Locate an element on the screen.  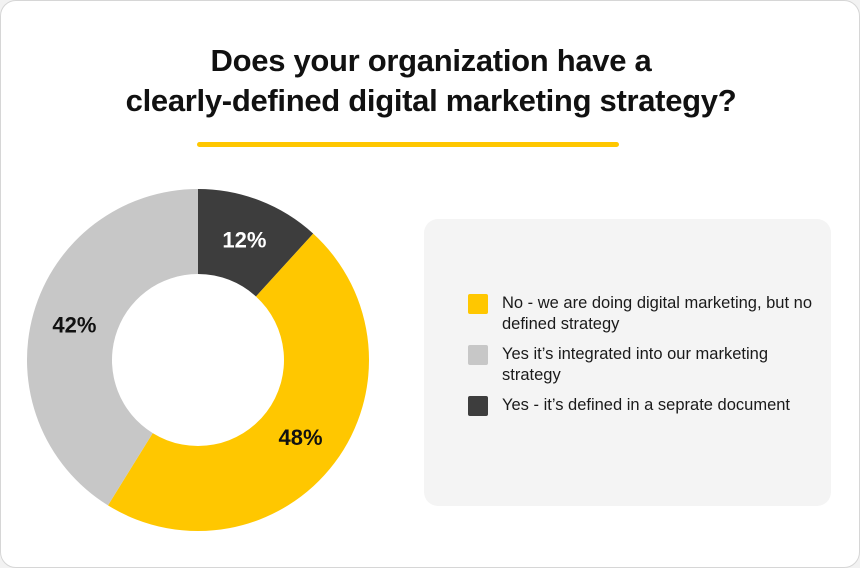
title-underline is located at coordinates (408, 144).